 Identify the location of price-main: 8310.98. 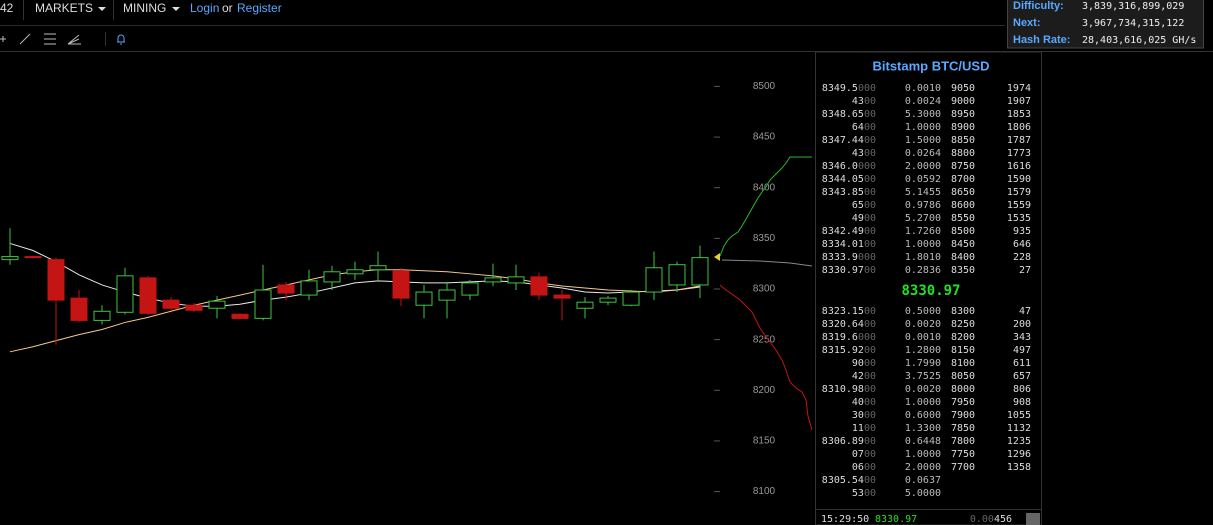
(843, 389).